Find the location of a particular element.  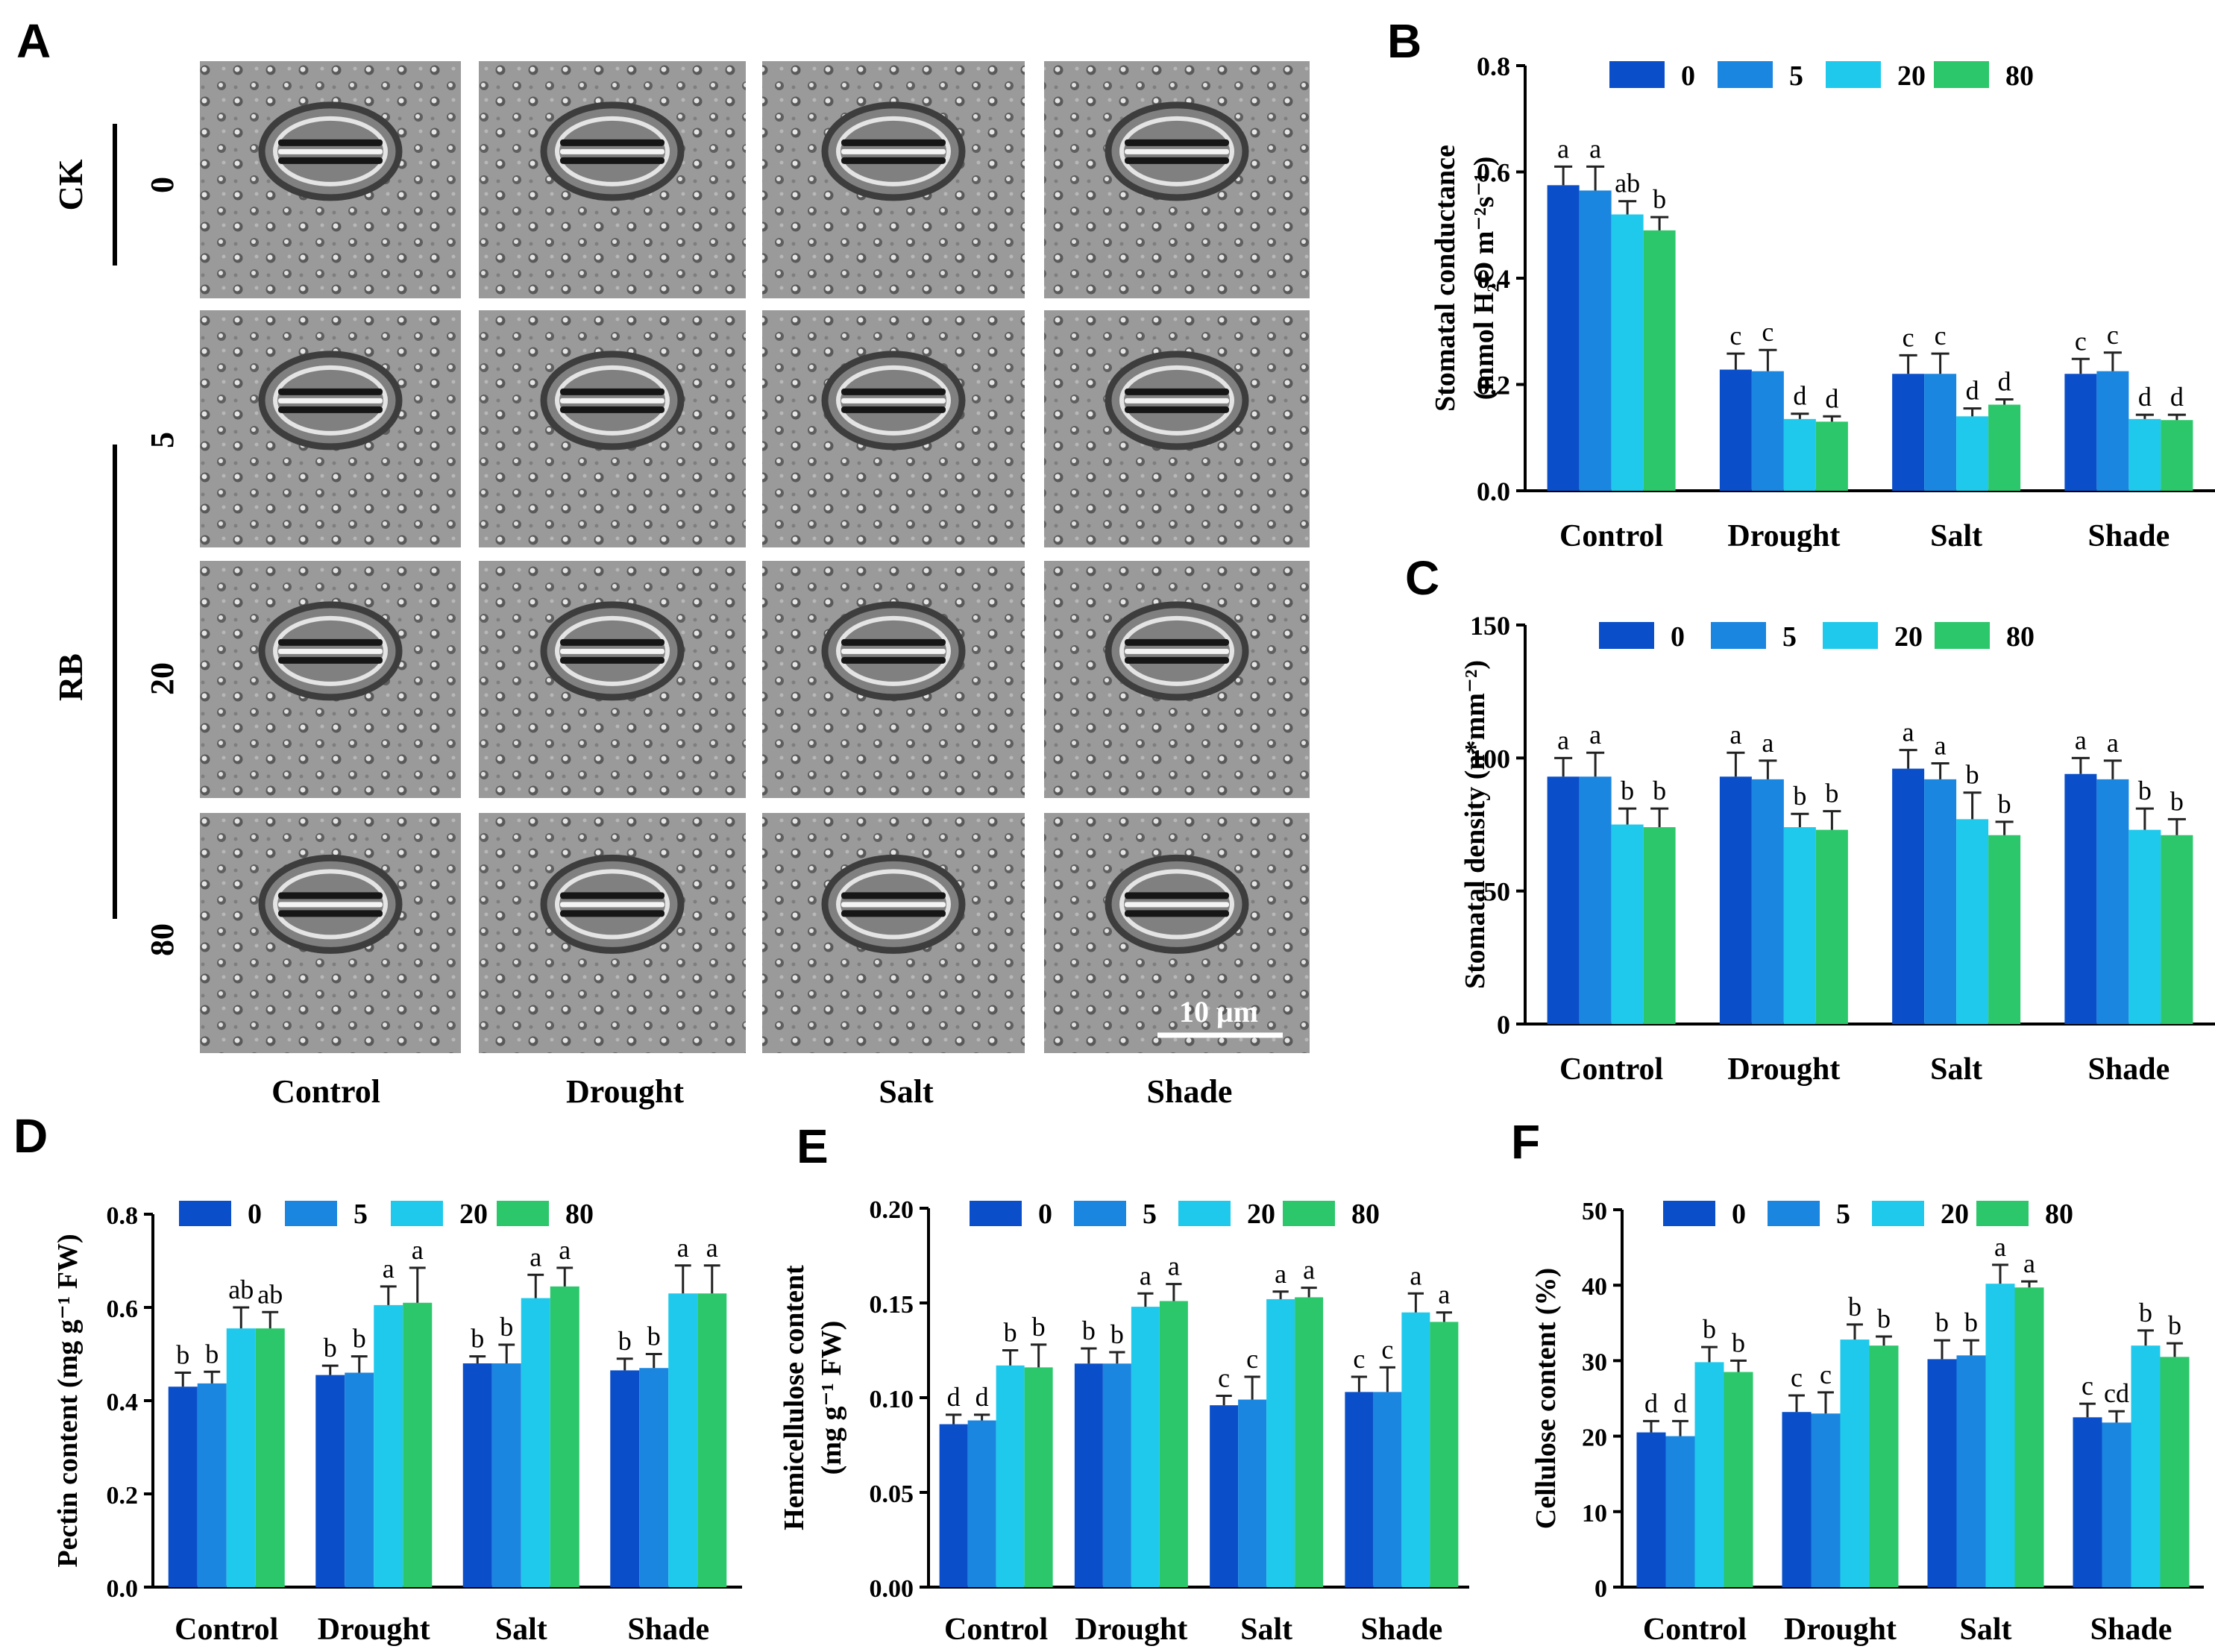

y-axis-label: (mg g⁻¹ FW) is located at coordinates (831, 1398).